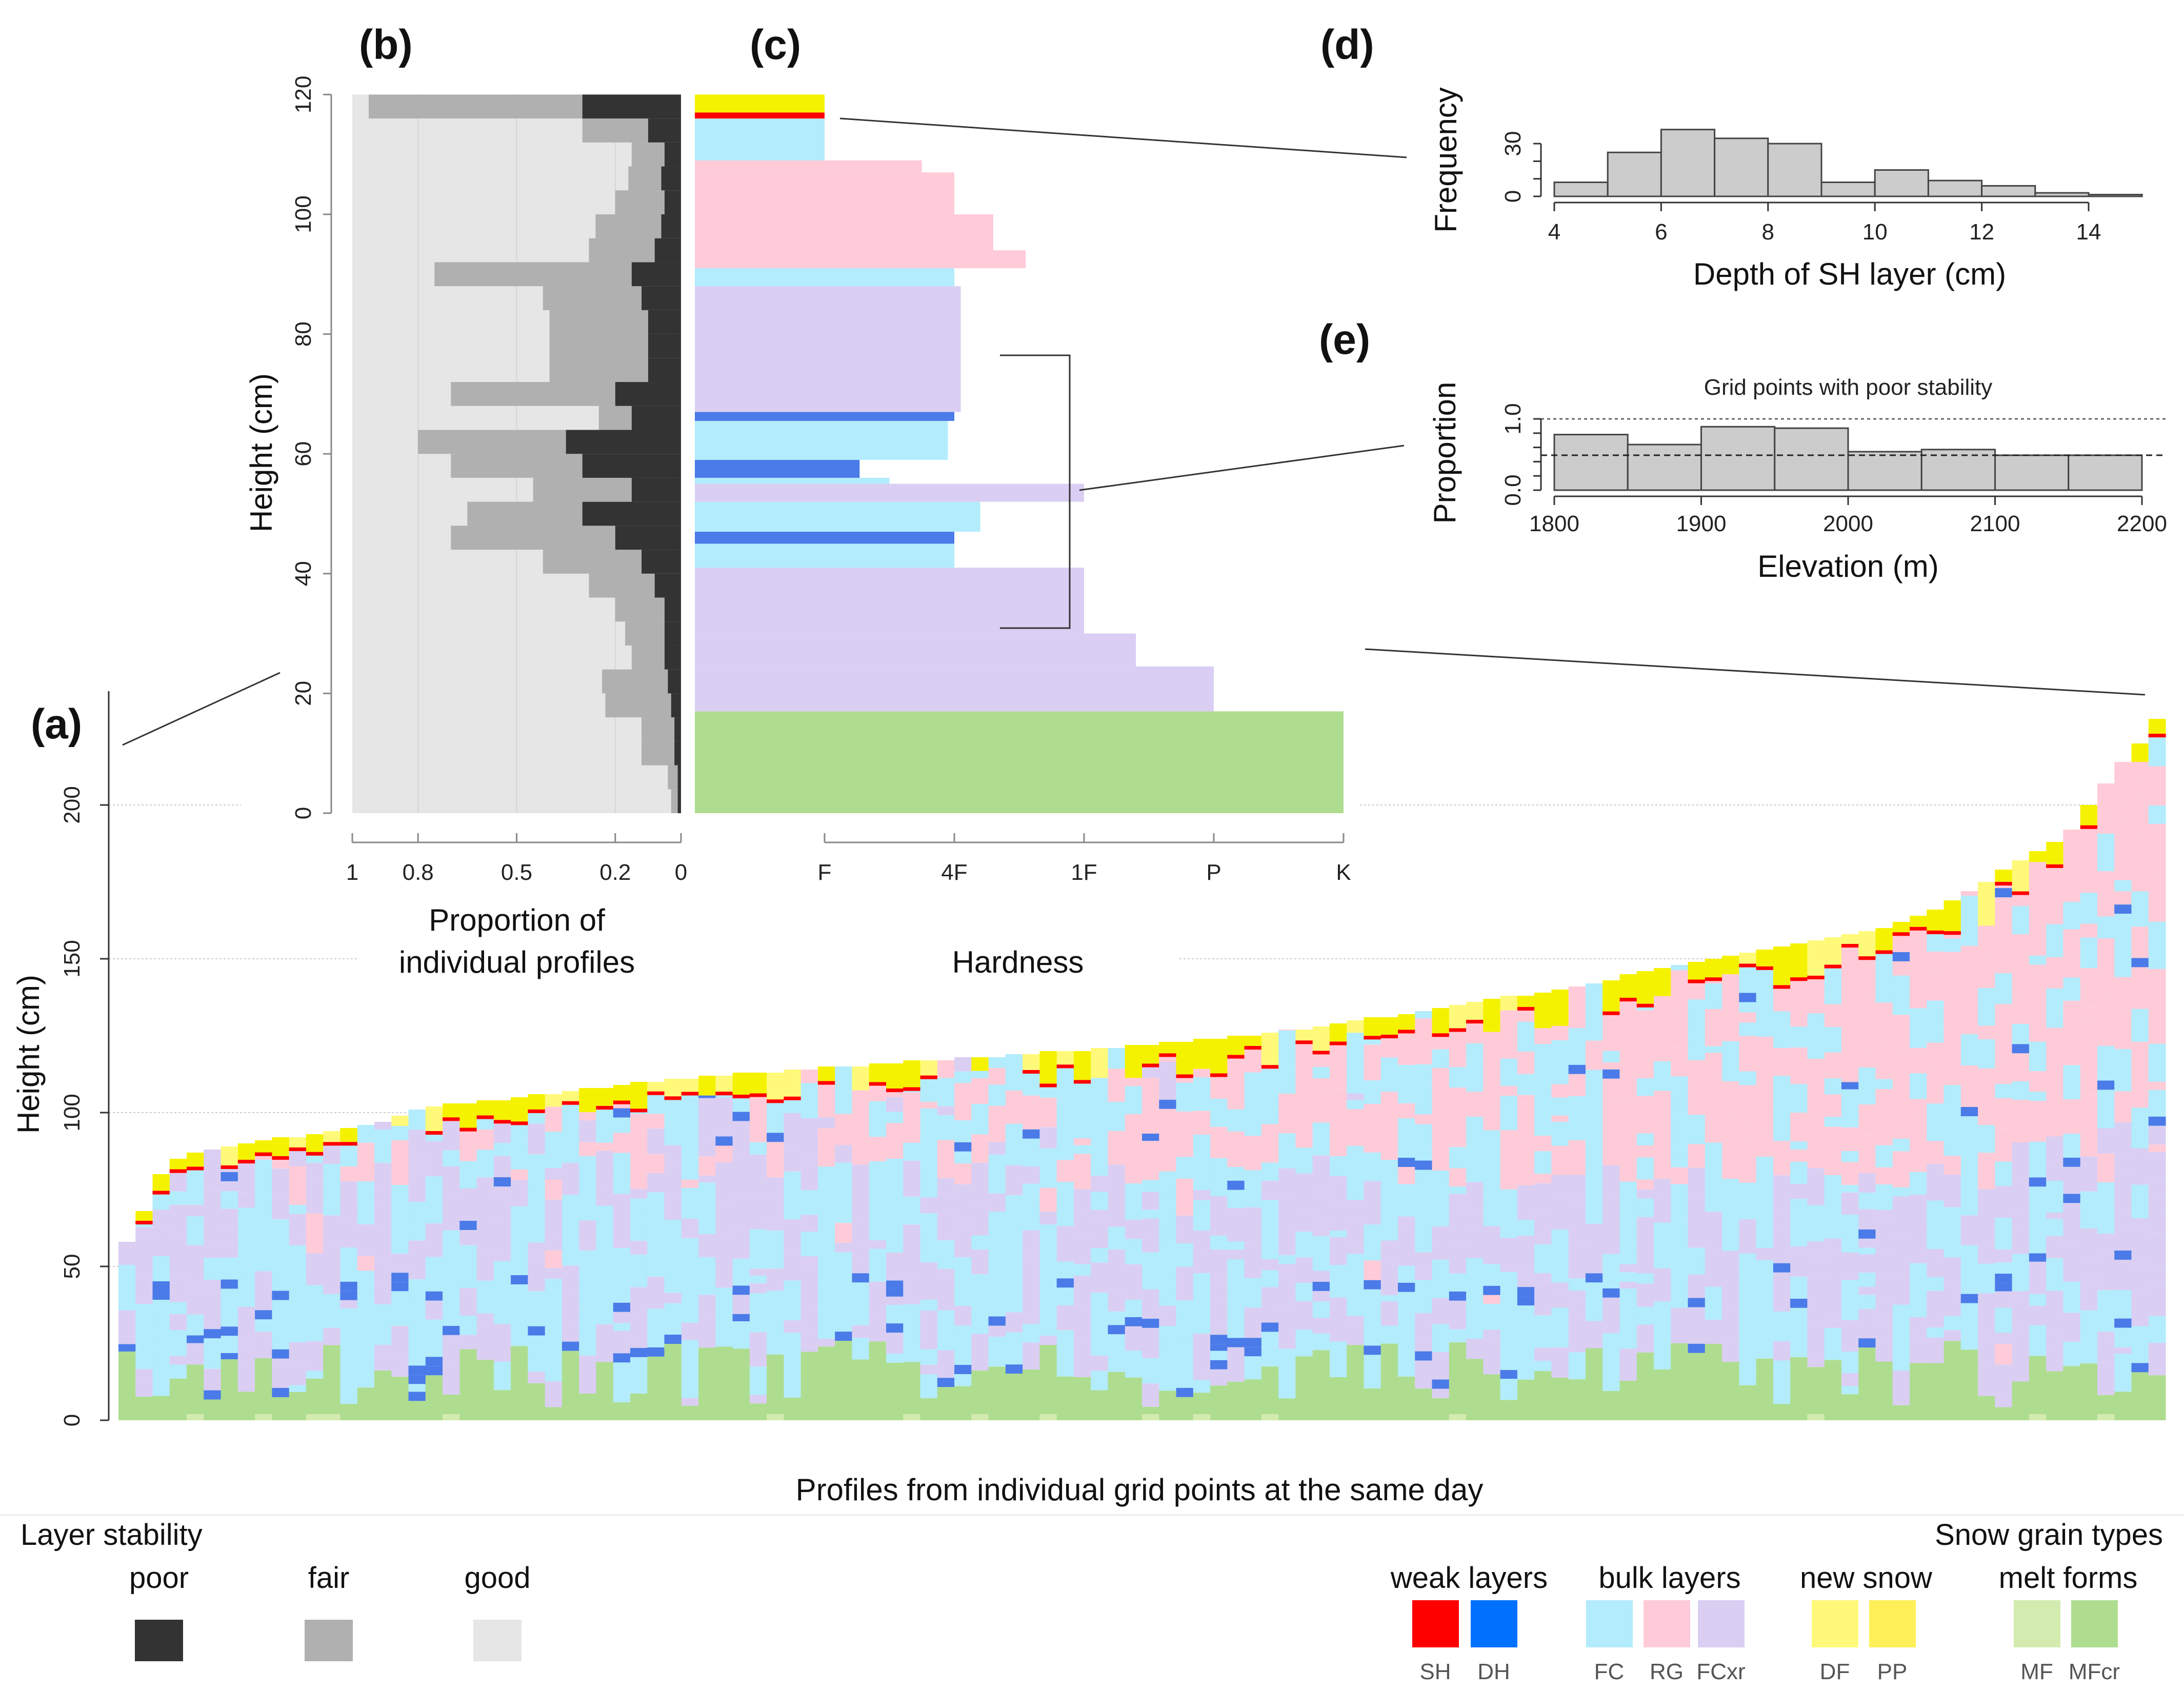 The width and height of the screenshot is (2184, 1692). Describe the element at coordinates (2037, 1623) in the screenshot. I see `grain-swatch-MF` at that location.